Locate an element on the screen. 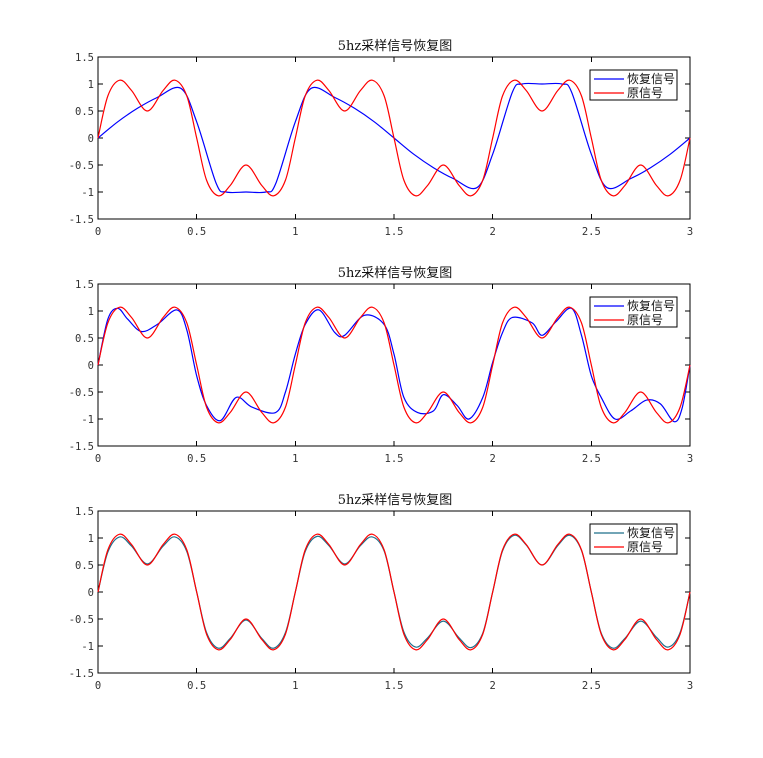 The image size is (763, 758). legend-label-3-0: 恢复信号 is located at coordinates (651, 533).